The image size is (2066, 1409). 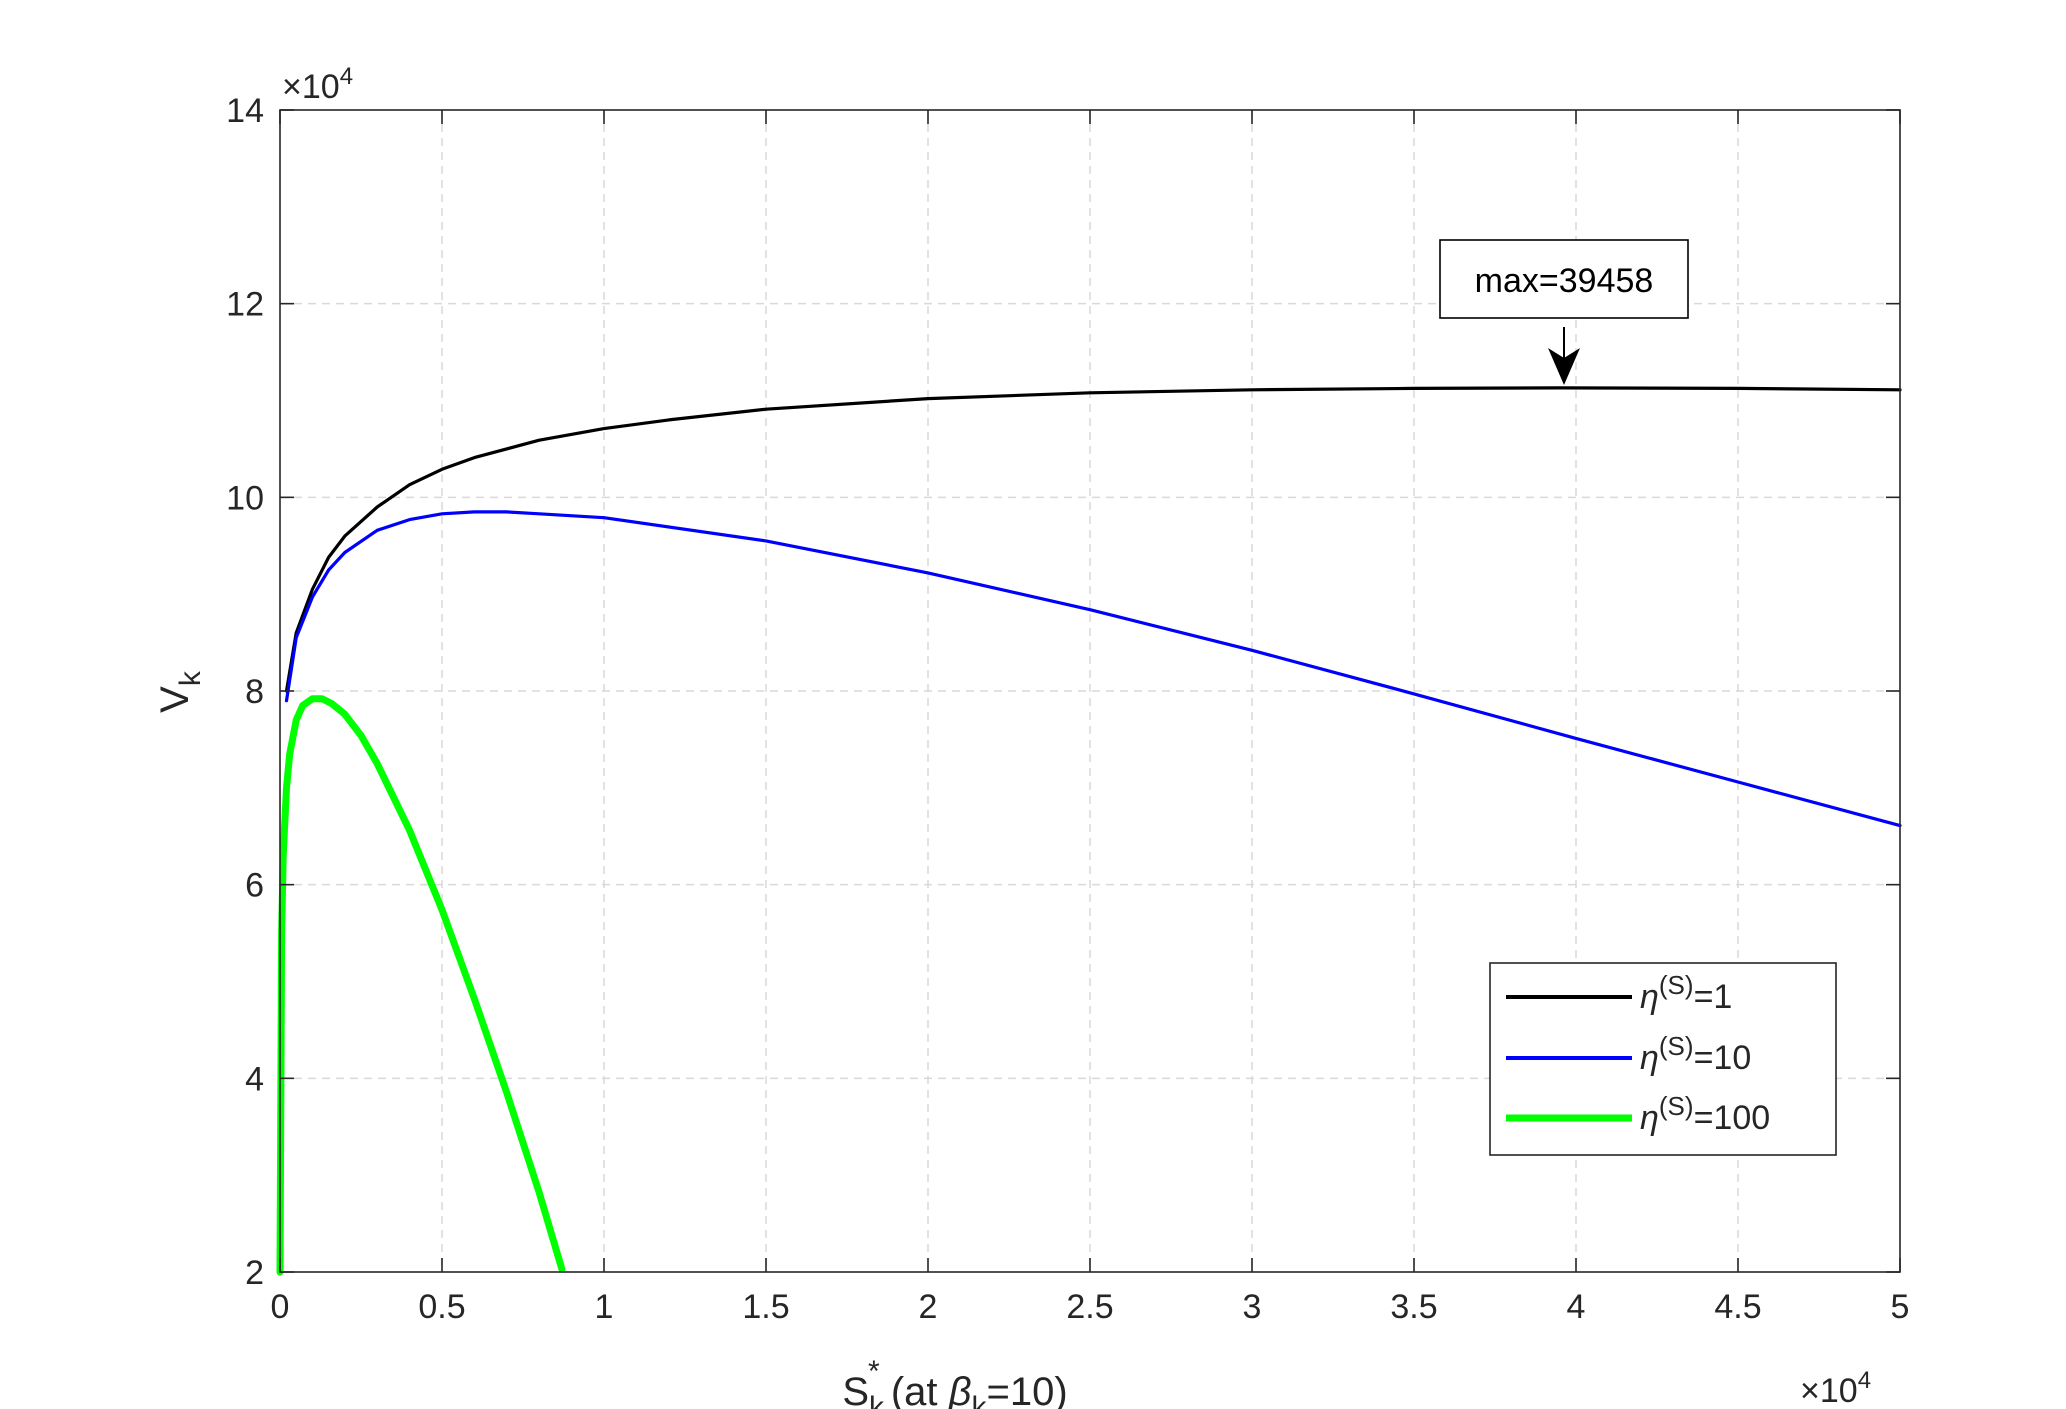 What do you see at coordinates (254, 1079) in the screenshot?
I see `y-tick-label: 4` at bounding box center [254, 1079].